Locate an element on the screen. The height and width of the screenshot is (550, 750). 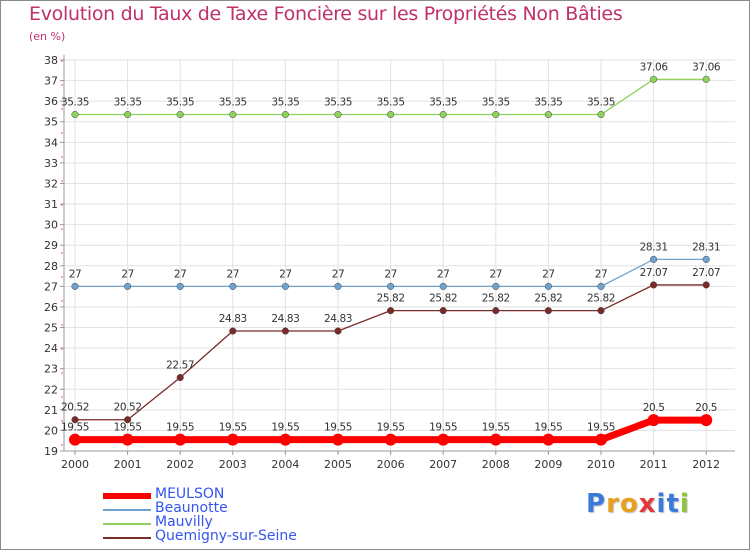
data-label-mauvilly: 37.06 is located at coordinates (654, 67).